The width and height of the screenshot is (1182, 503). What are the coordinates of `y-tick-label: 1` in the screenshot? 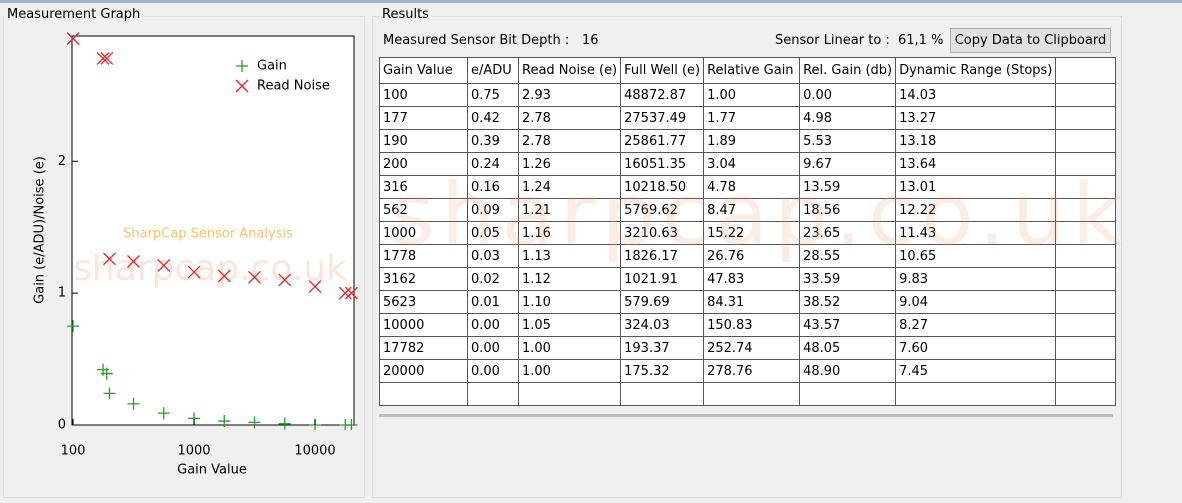 It's located at (62, 293).